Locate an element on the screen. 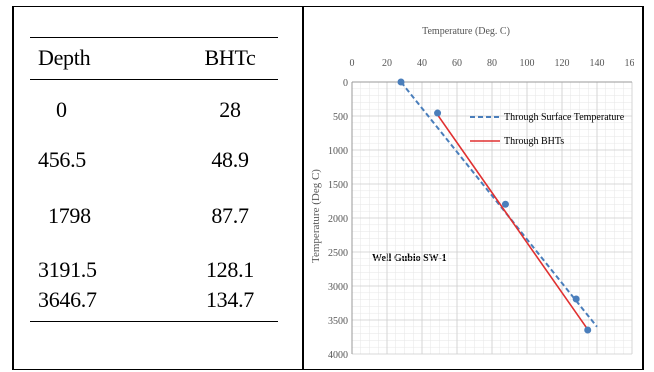  table-cell-depth: 3646.7 is located at coordinates (67, 299).